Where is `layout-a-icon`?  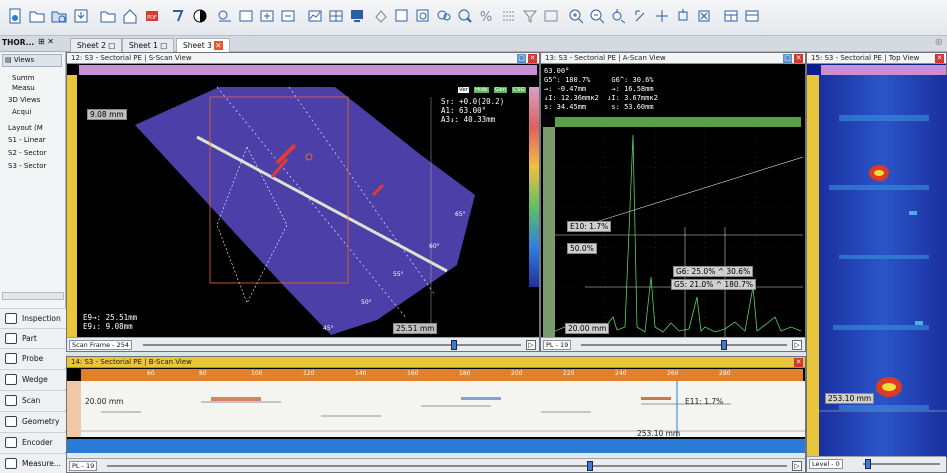 layout-a-icon is located at coordinates (731, 16).